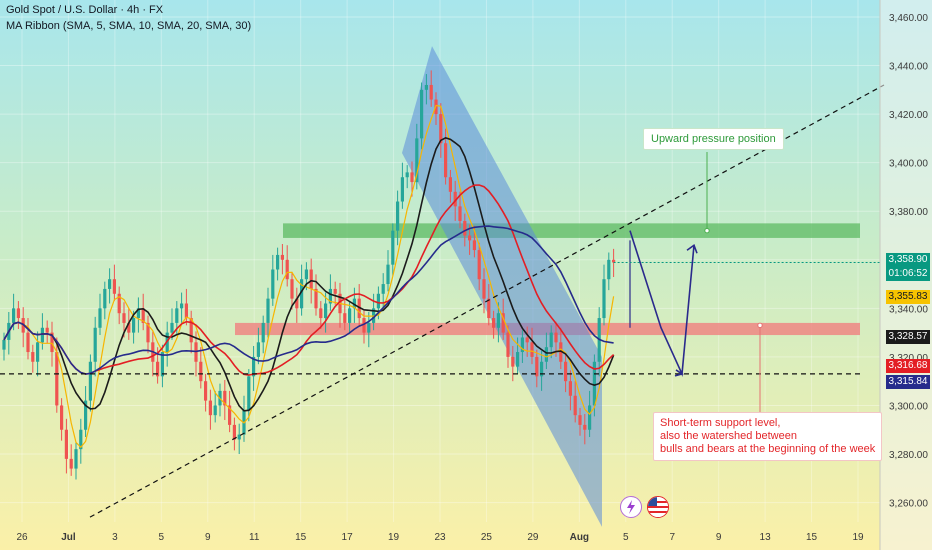 The image size is (932, 550). Describe the element at coordinates (22, 537) in the screenshot. I see `time-tick-label: 26` at that location.